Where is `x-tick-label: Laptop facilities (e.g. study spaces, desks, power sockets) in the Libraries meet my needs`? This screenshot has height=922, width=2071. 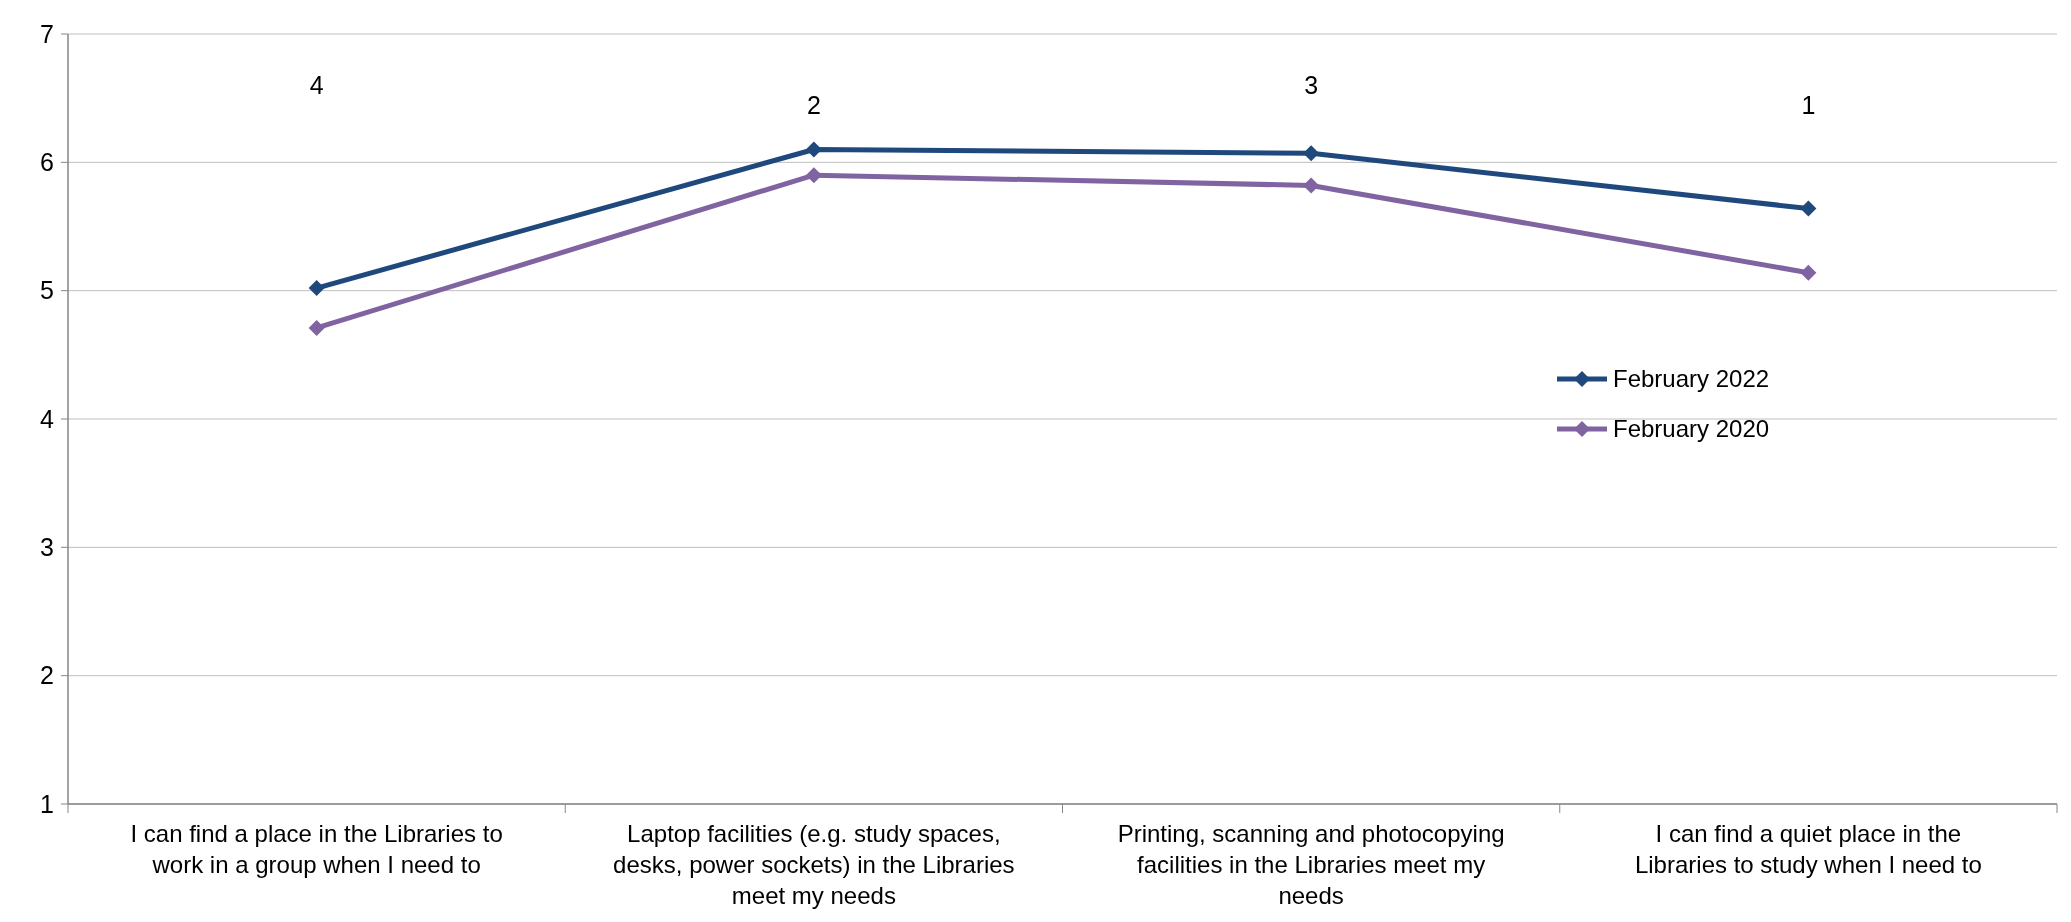 x-tick-label: Laptop facilities (e.g. study spaces, desks, power sockets) in the Libraries meet my needs is located at coordinates (814, 864).